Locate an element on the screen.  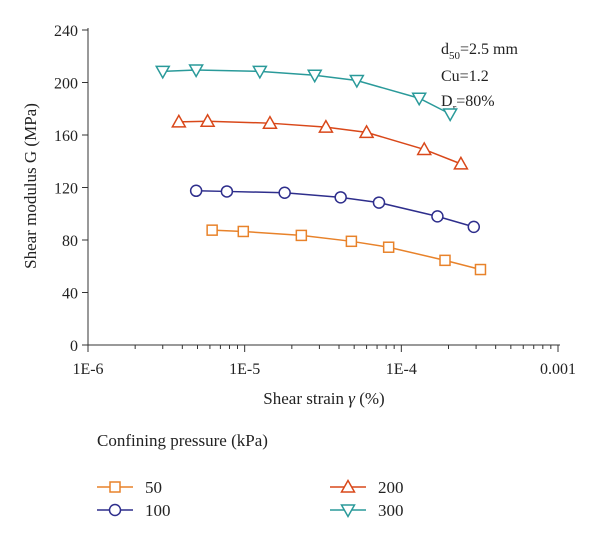
y-axis-ticks: 0 40 80 120 160 200 240 is located at coordinates (71, 189).